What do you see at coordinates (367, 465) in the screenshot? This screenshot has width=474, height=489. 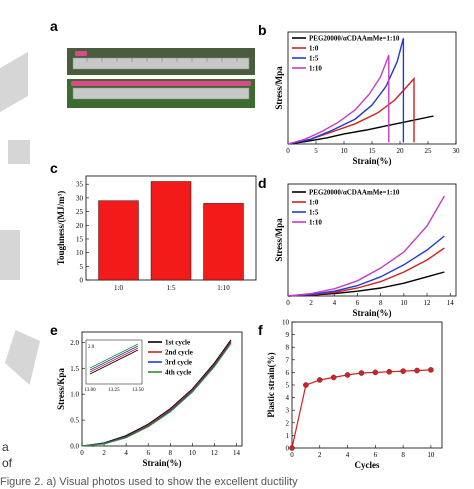 I see `x-axis-label: Cycles` at bounding box center [367, 465].